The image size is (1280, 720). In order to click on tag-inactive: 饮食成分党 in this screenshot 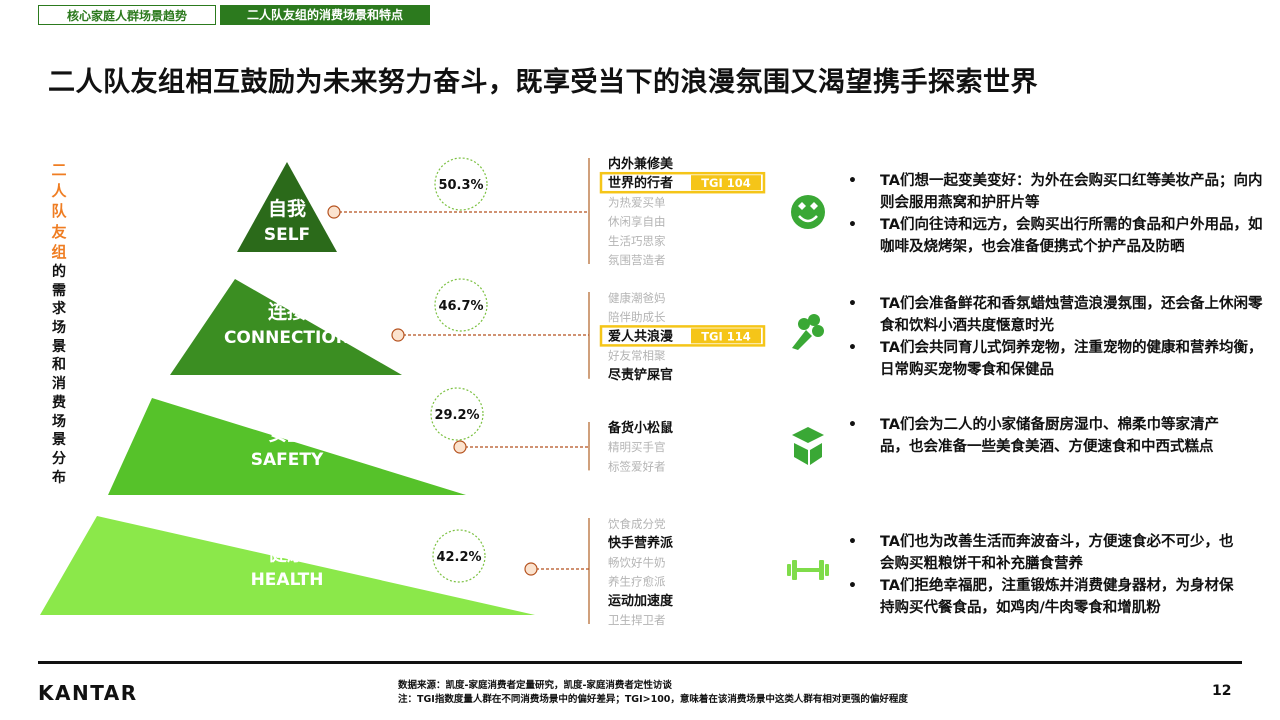, I will do `click(637, 524)`.